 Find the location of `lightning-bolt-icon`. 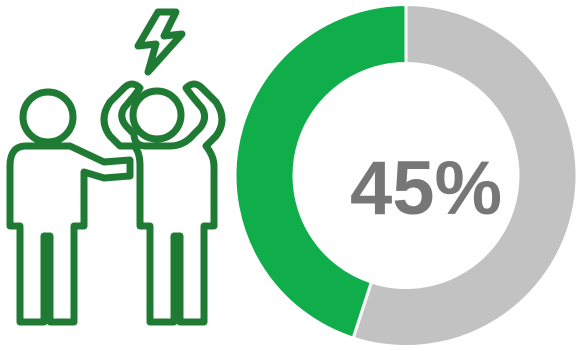

lightning-bolt-icon is located at coordinates (160, 42).